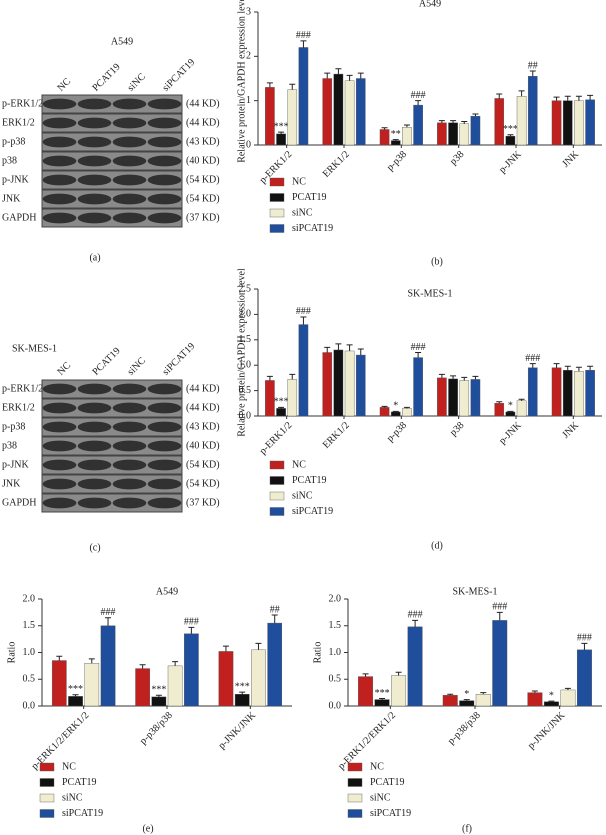 The width and height of the screenshot is (606, 835). Describe the element at coordinates (387, 782) in the screenshot. I see `legend-label: PCAT19` at that location.